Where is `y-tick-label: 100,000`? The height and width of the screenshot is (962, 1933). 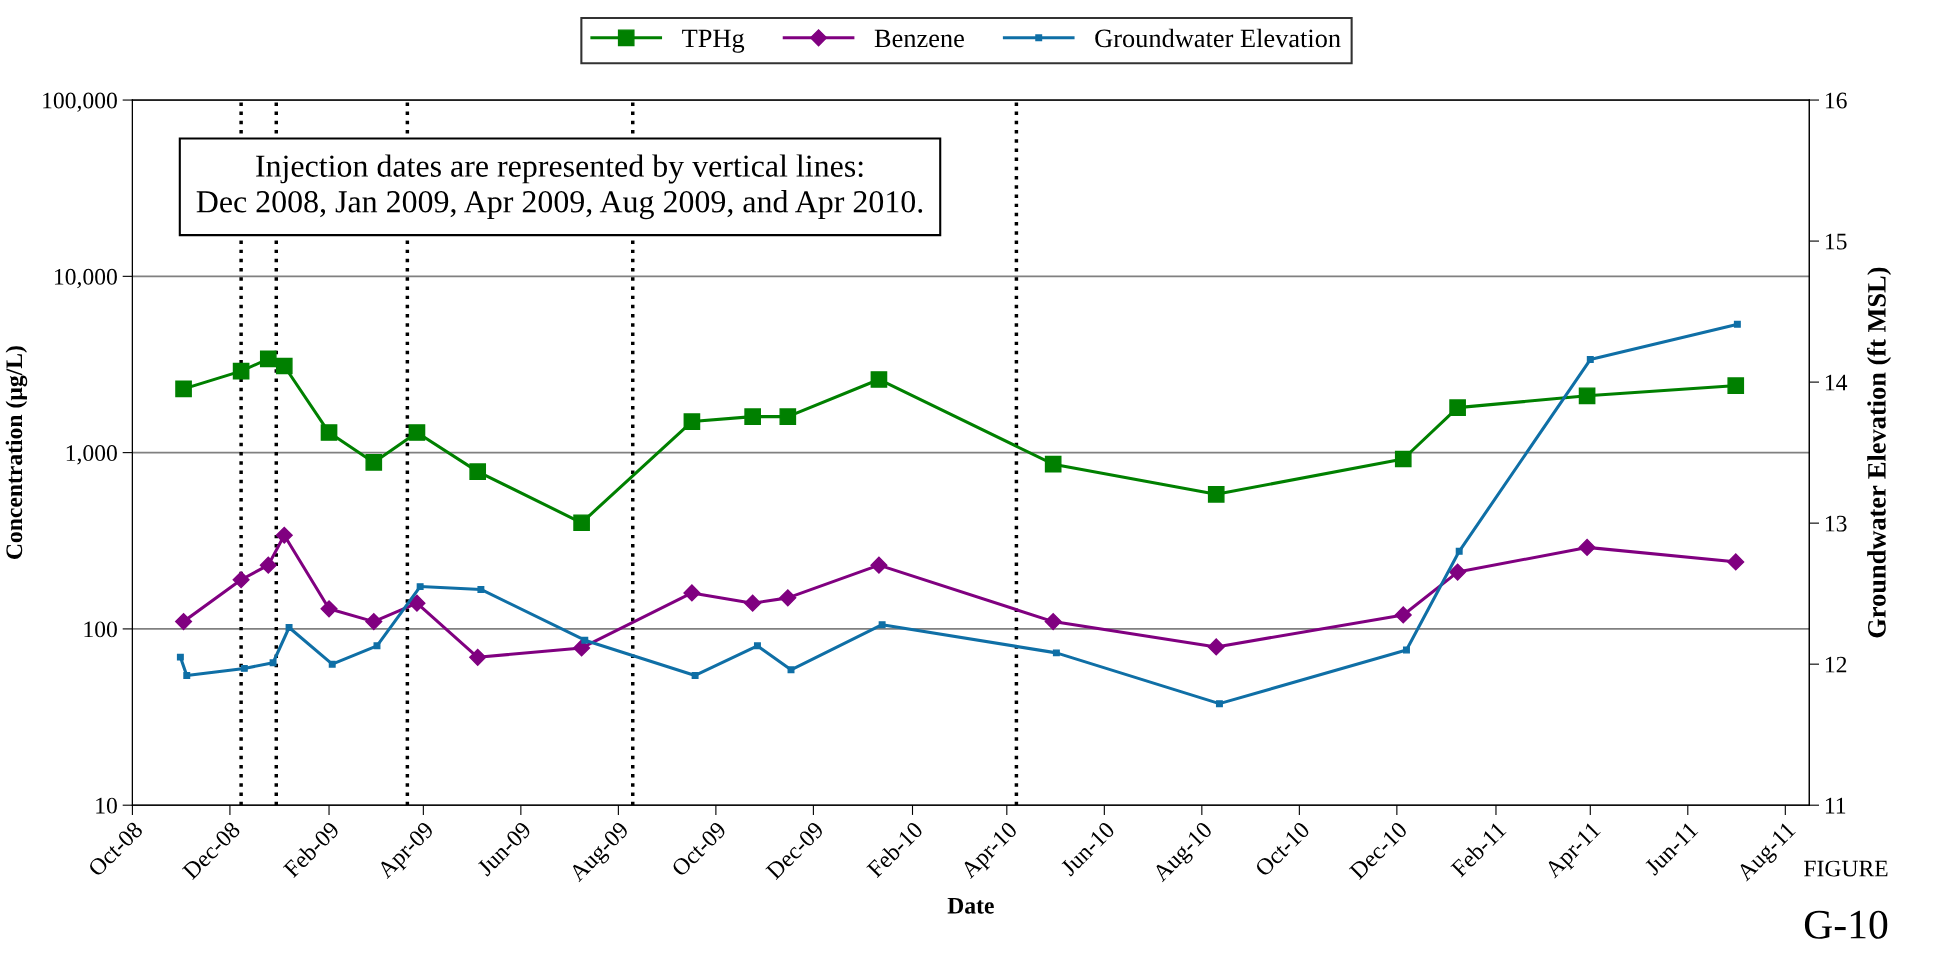
y-tick-label: 100,000 is located at coordinates (80, 102).